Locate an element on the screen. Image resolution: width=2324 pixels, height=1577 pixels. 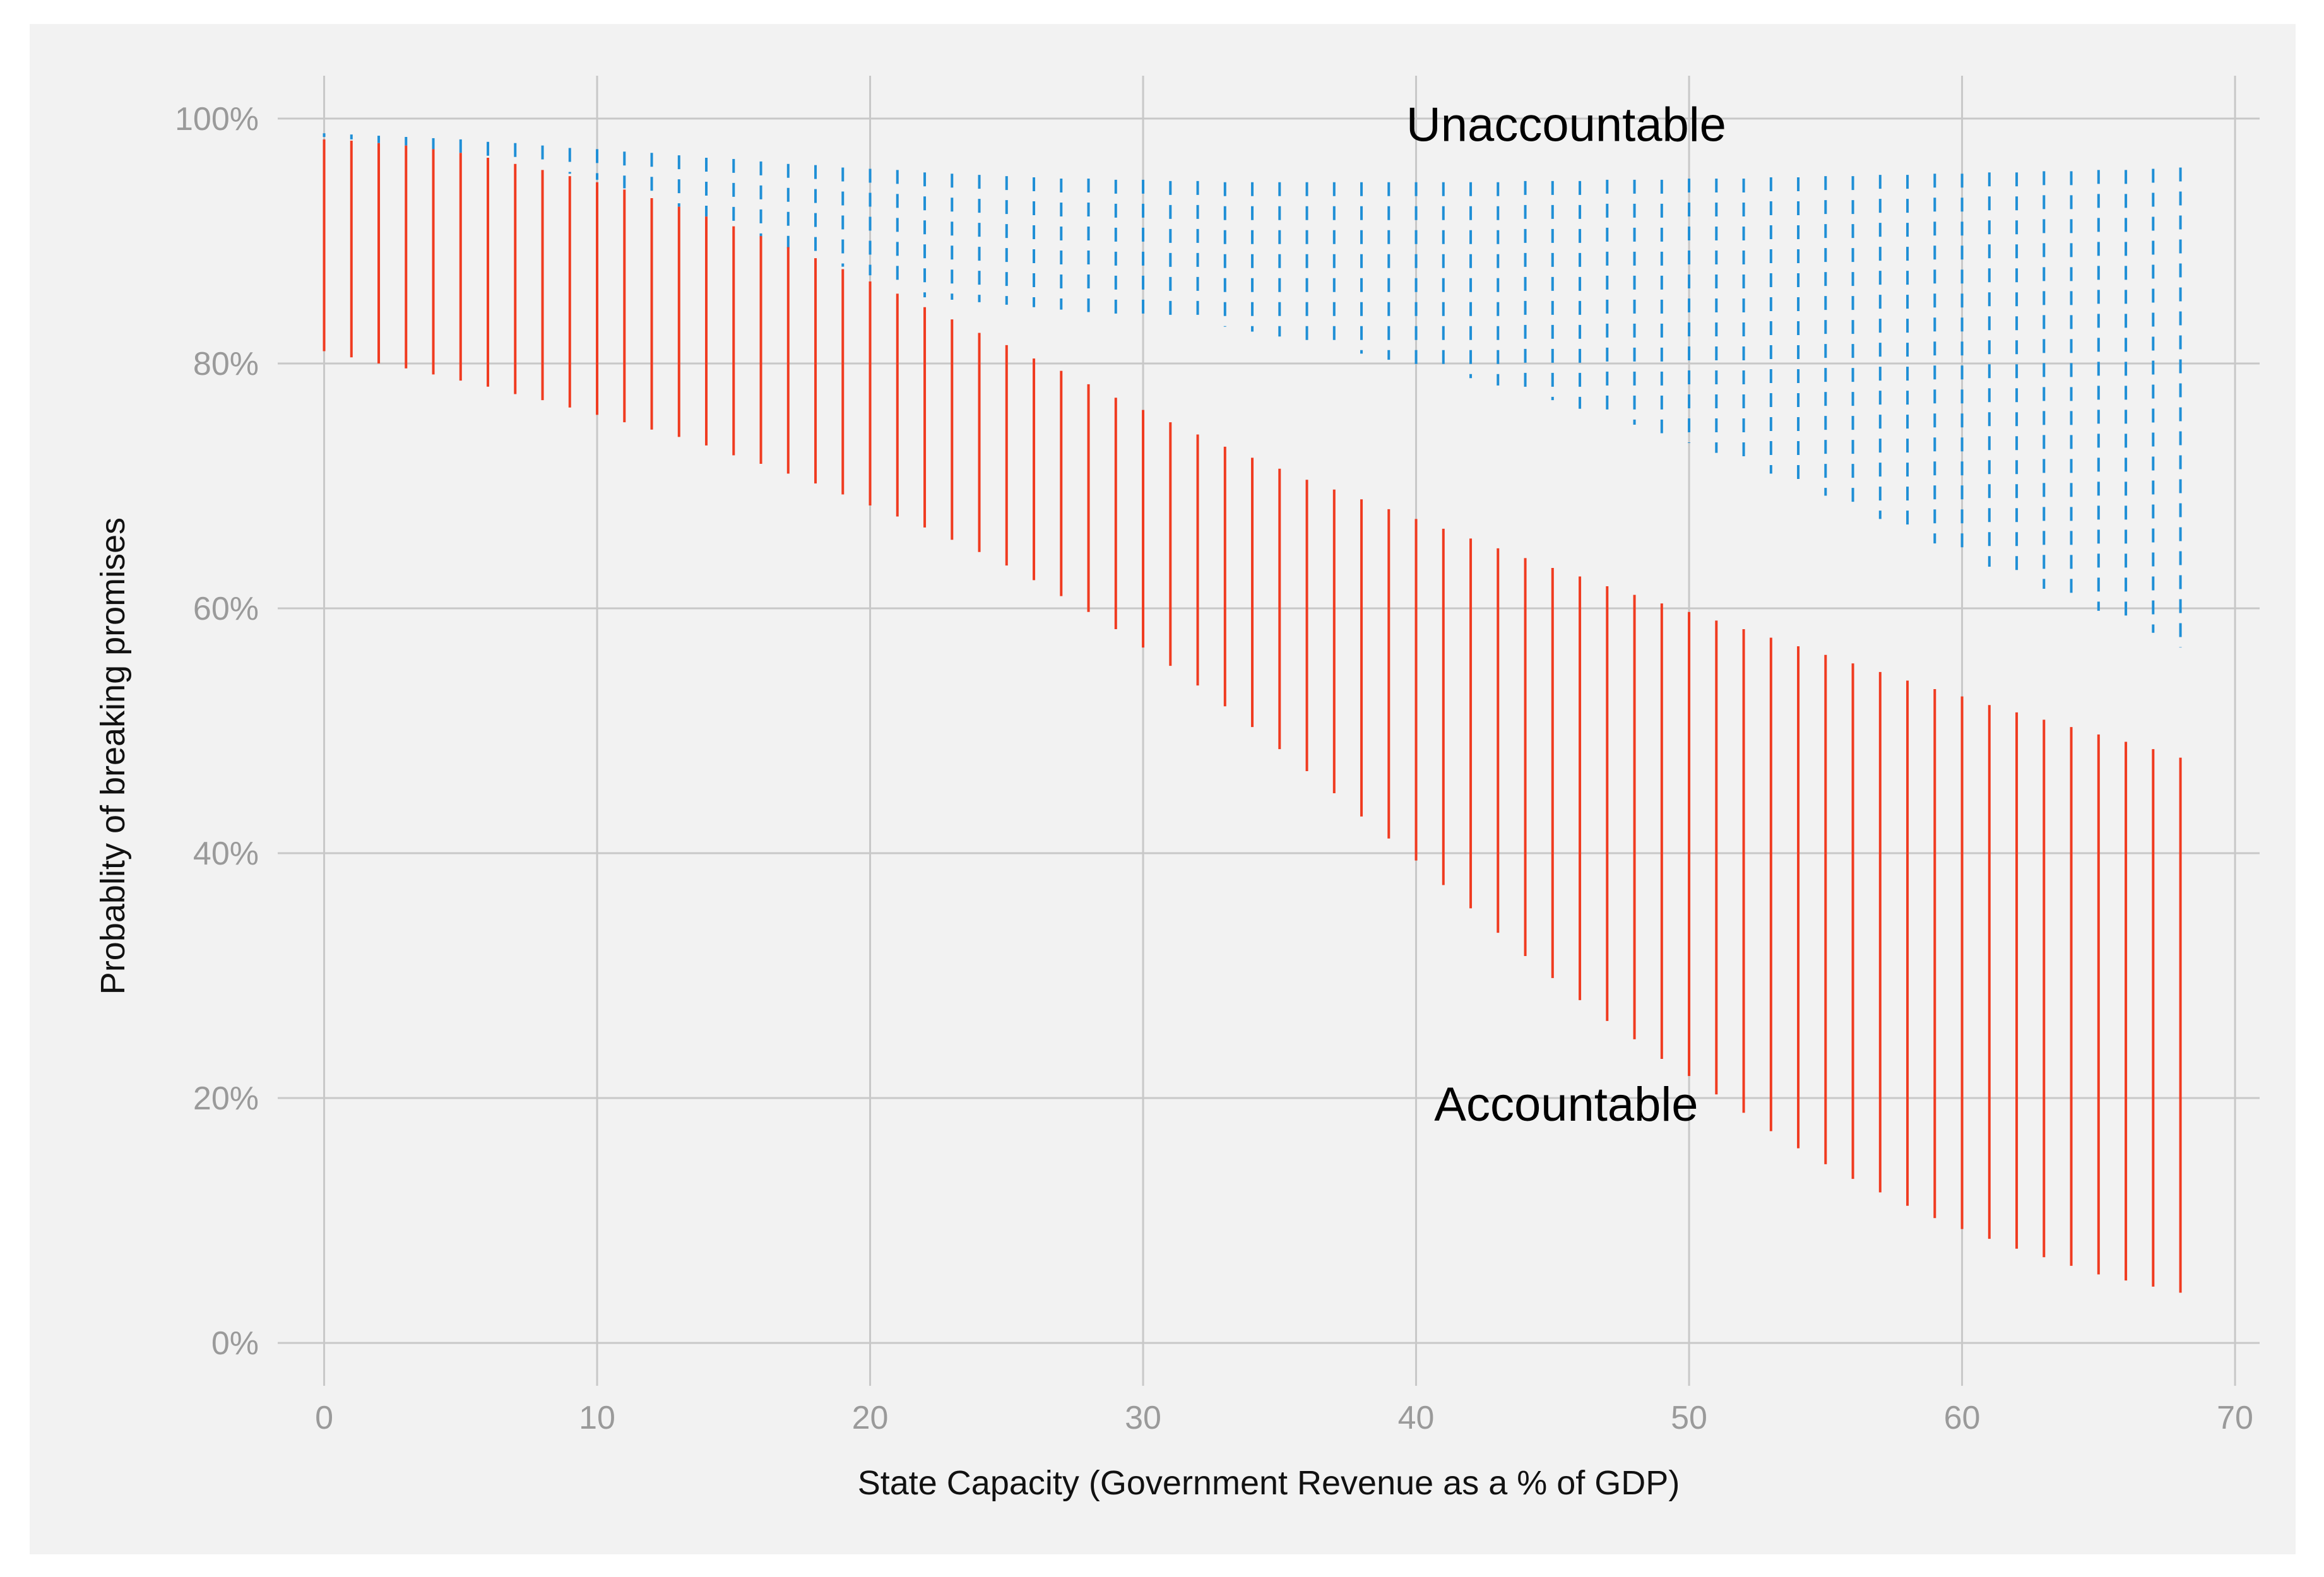
y-tick-label: 80% is located at coordinates (226, 364).